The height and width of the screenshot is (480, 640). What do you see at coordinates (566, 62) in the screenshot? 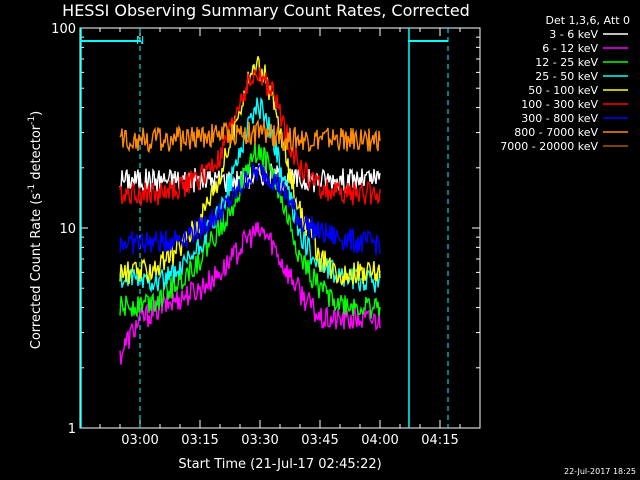
I see `legend-label: 12 - 25 keV` at bounding box center [566, 62].